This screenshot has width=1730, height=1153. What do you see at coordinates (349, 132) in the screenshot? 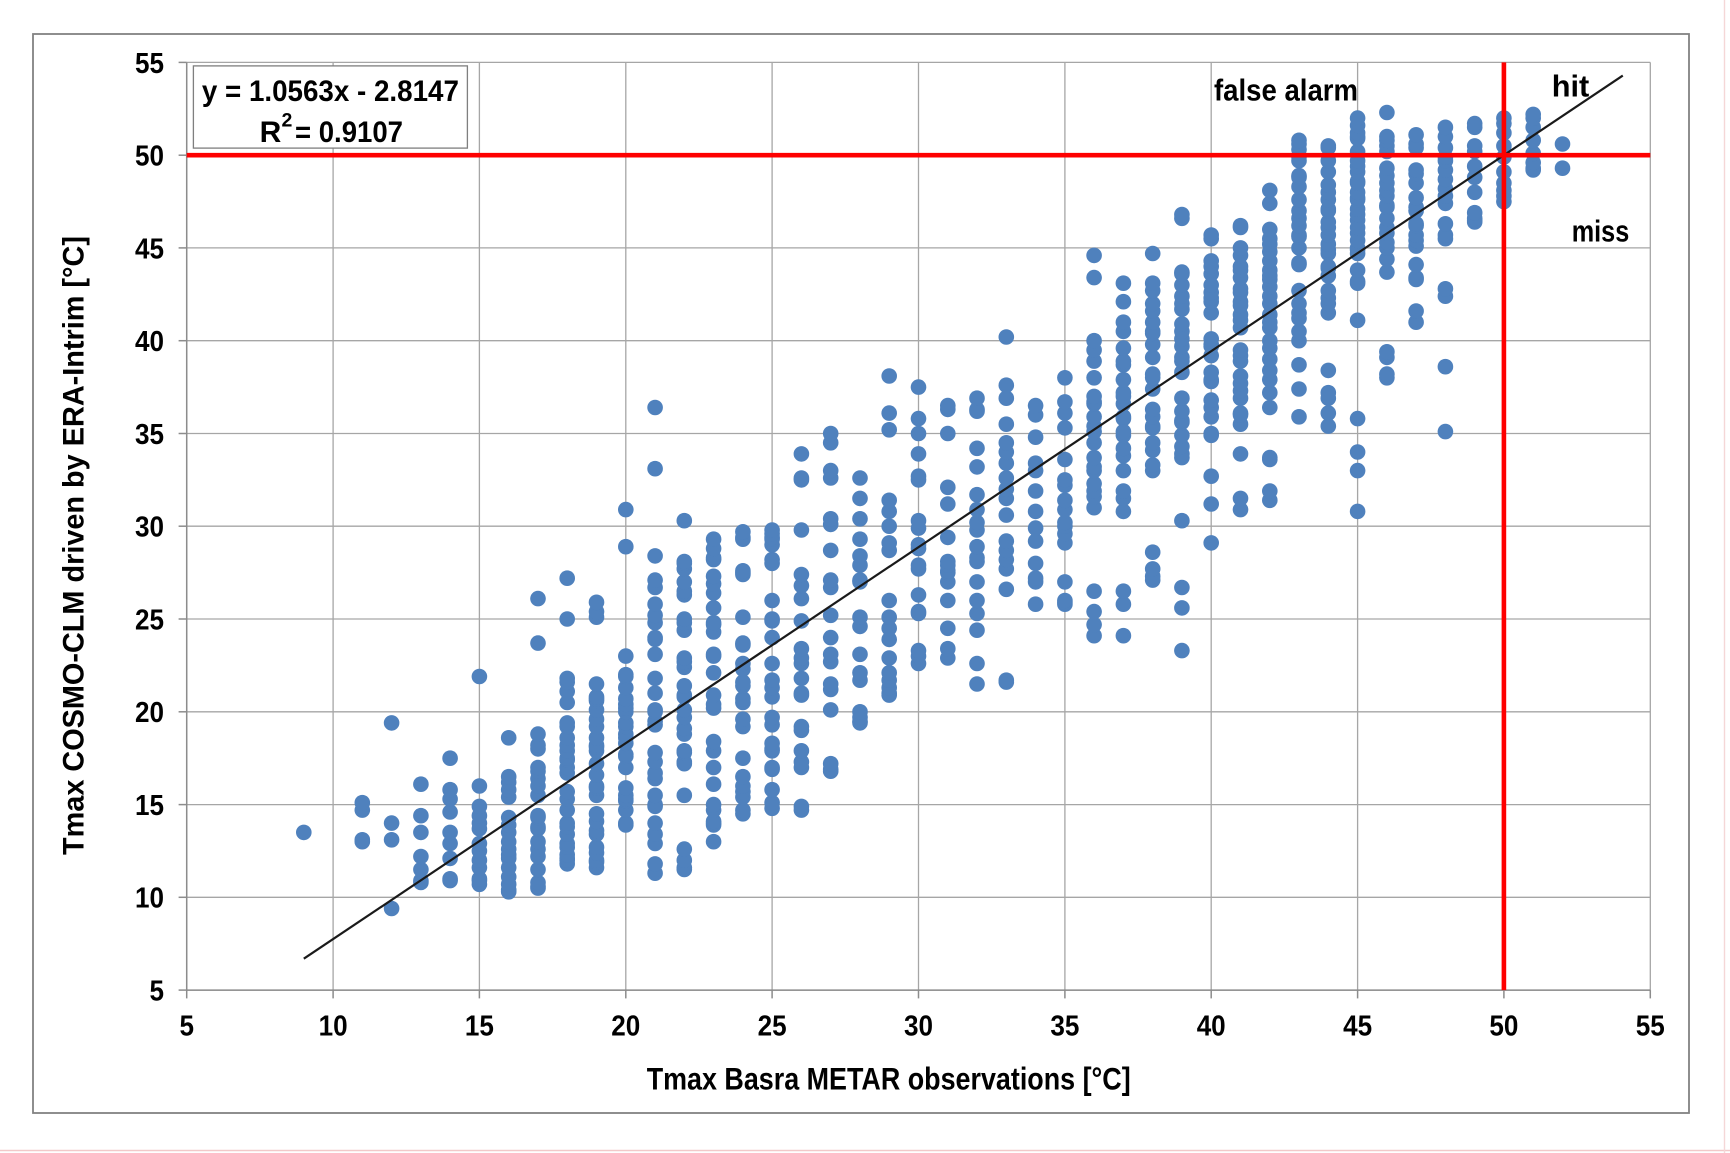
I see `svg-text: = 0.9107` at bounding box center [349, 132].